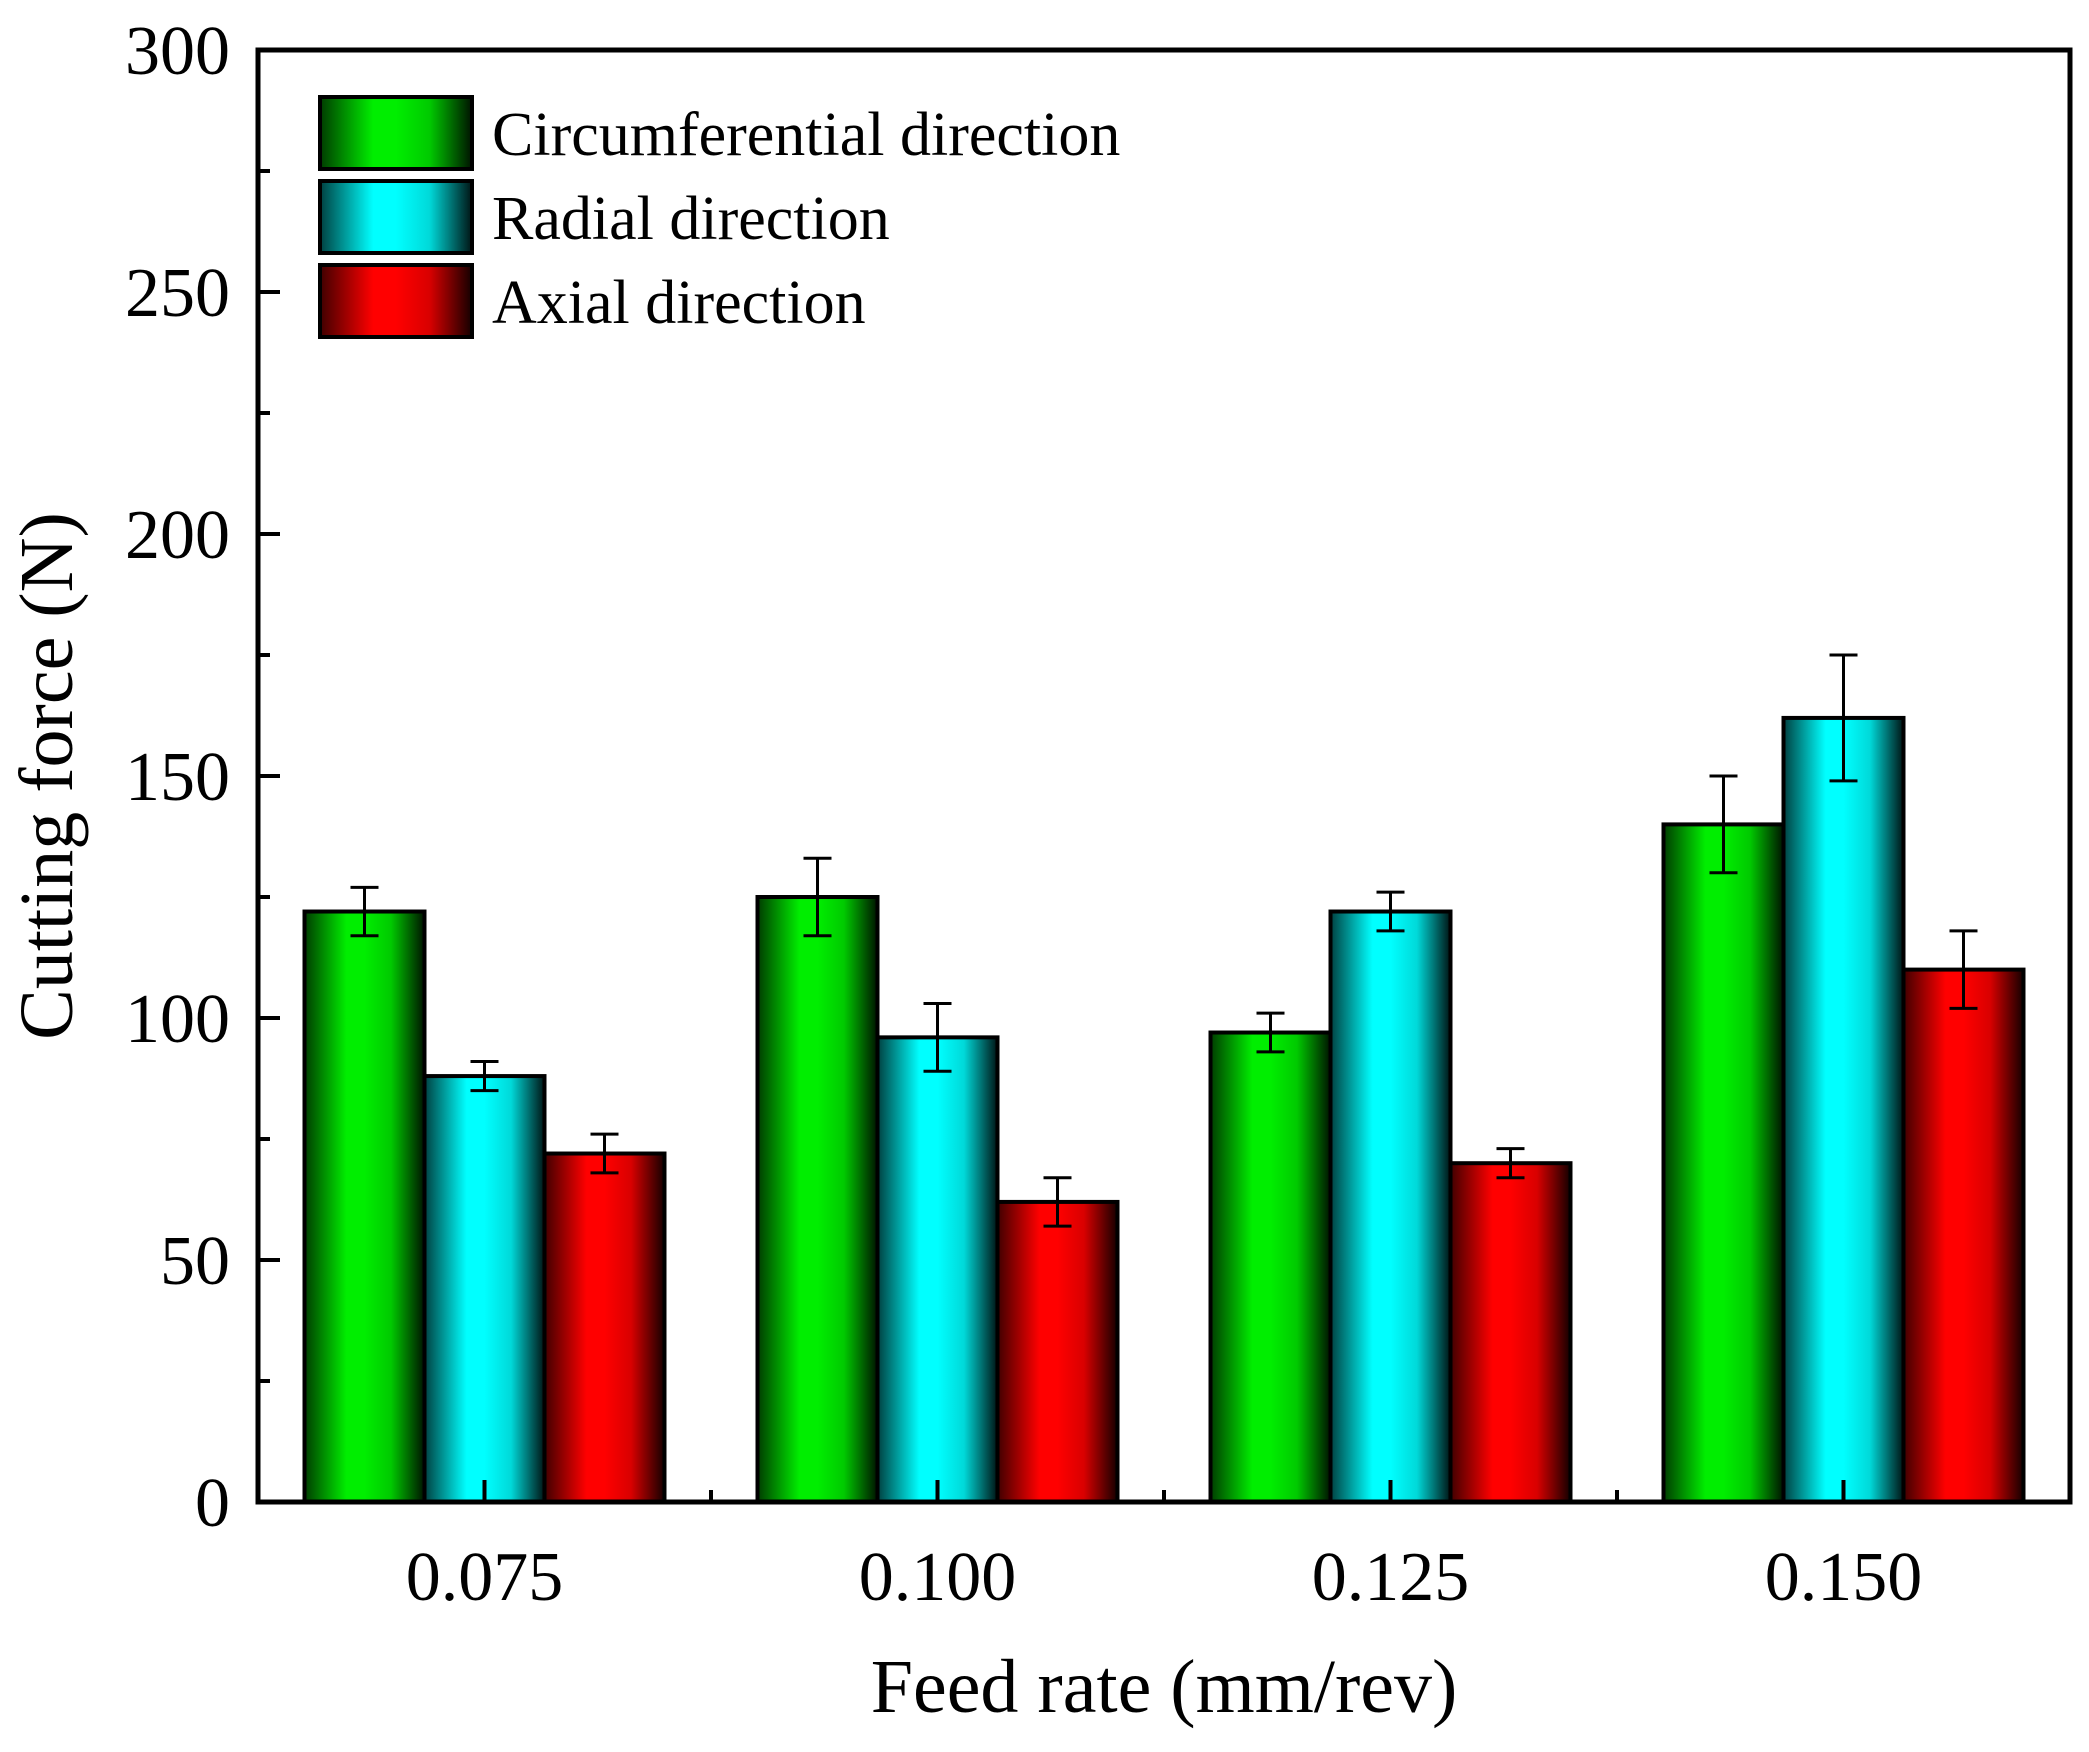 This screenshot has height=1752, width=2089. What do you see at coordinates (806, 135) in the screenshot?
I see `legend-label: Circumferential direction` at bounding box center [806, 135].